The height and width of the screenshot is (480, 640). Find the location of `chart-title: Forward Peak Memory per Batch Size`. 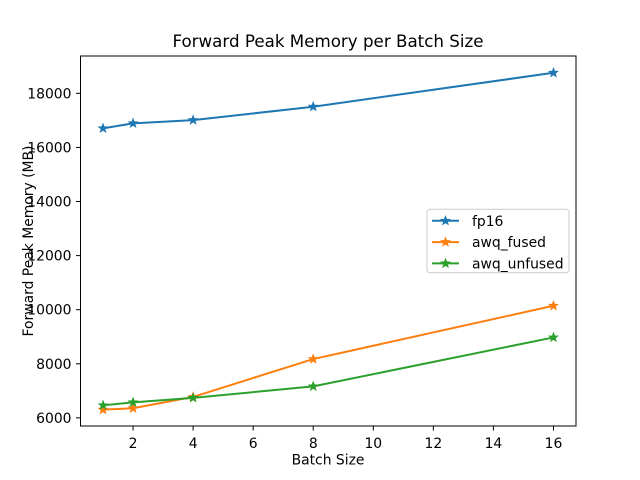

chart-title: Forward Peak Memory per Batch Size is located at coordinates (327, 41).